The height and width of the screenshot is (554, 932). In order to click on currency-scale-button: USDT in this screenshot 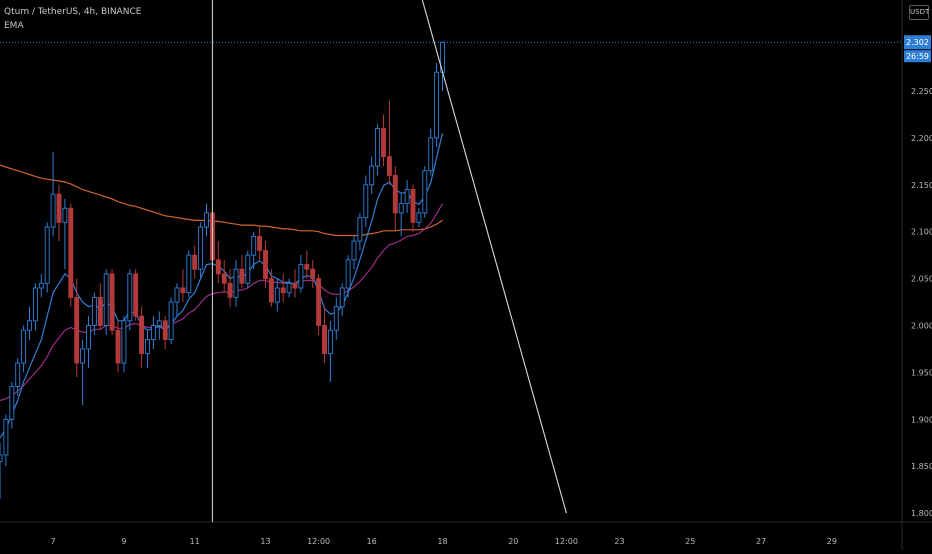, I will do `click(919, 12)`.